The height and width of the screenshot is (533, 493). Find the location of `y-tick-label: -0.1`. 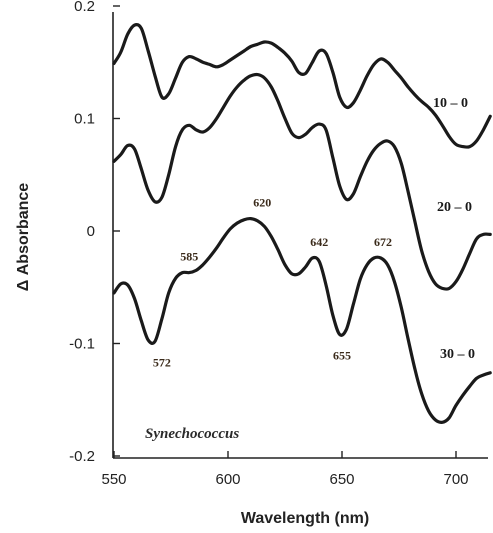

y-tick-label: -0.1 is located at coordinates (82, 344).